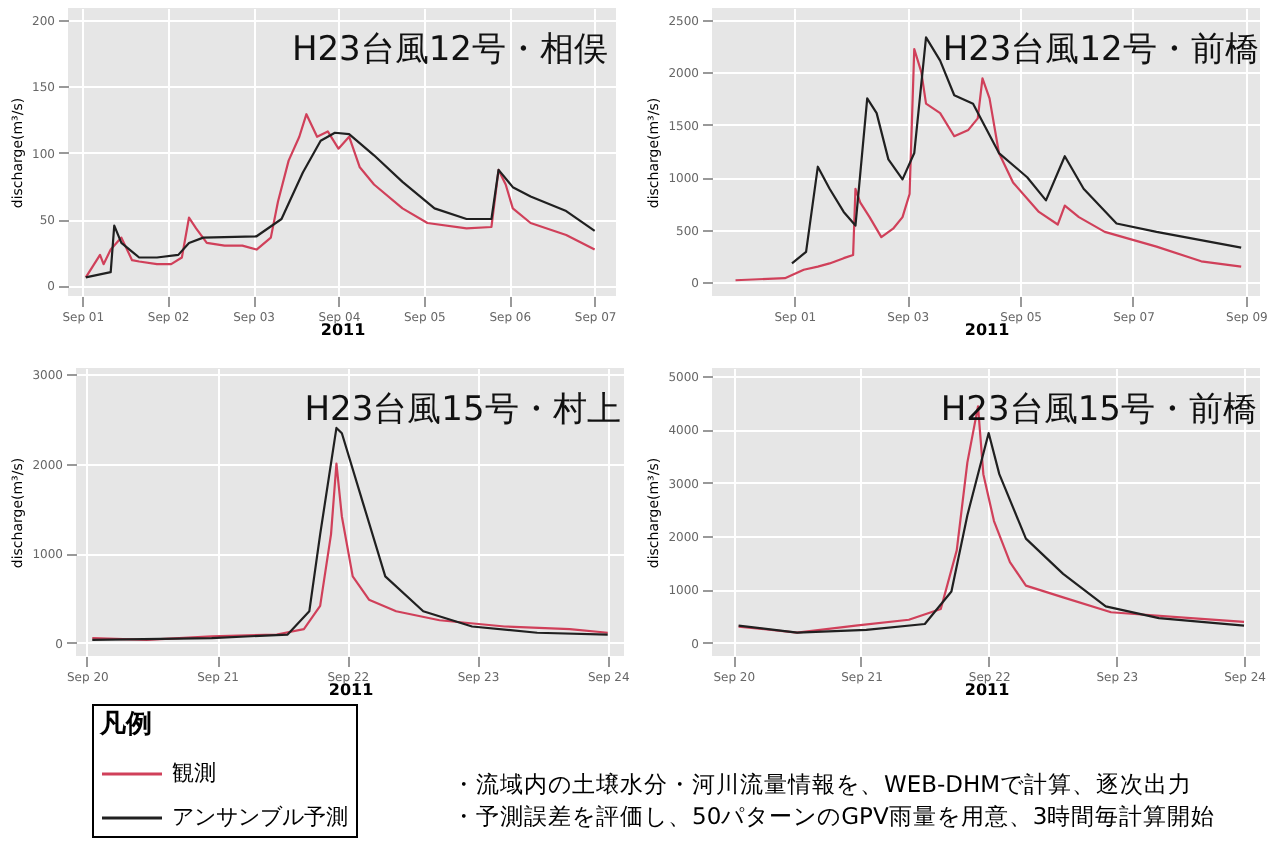  I want to click on text: H23台風15号・村上, so click(462, 410).